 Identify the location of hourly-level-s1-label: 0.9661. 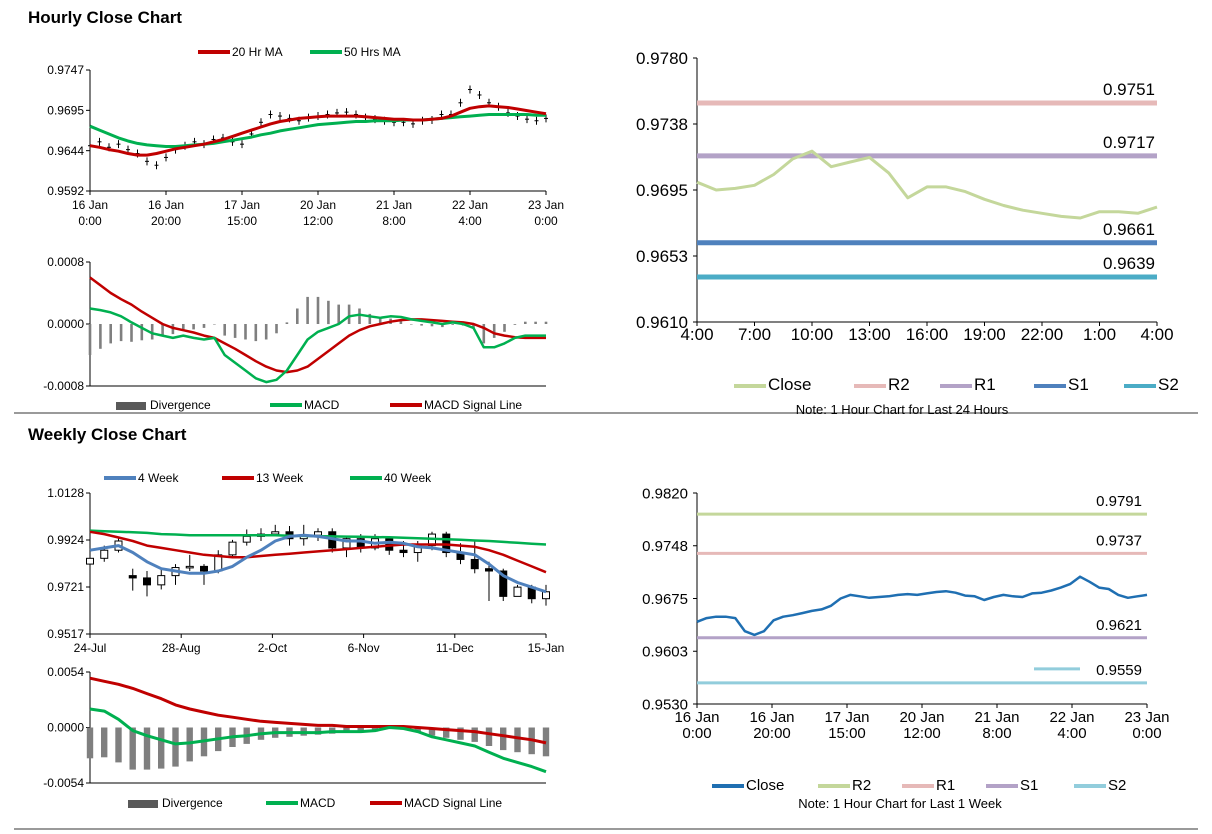
(1129, 229).